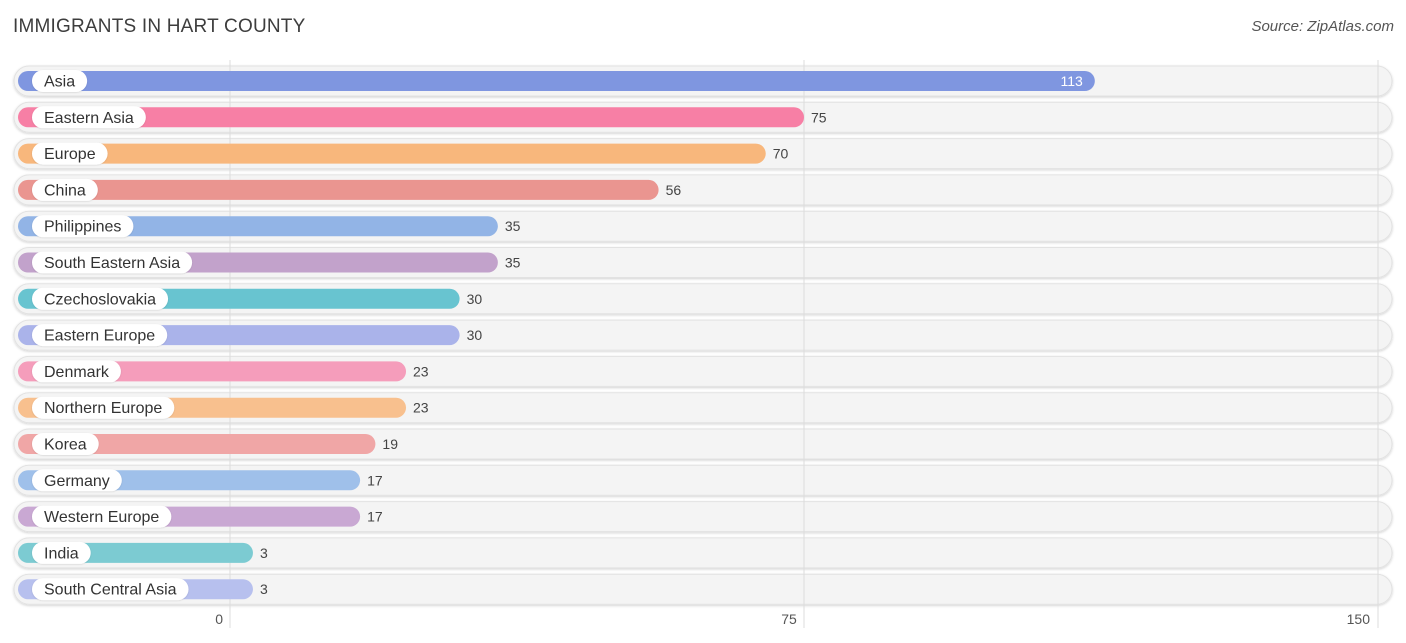 This screenshot has width=1406, height=643. Describe the element at coordinates (1071, 81) in the screenshot. I see `value-label: 113` at that location.